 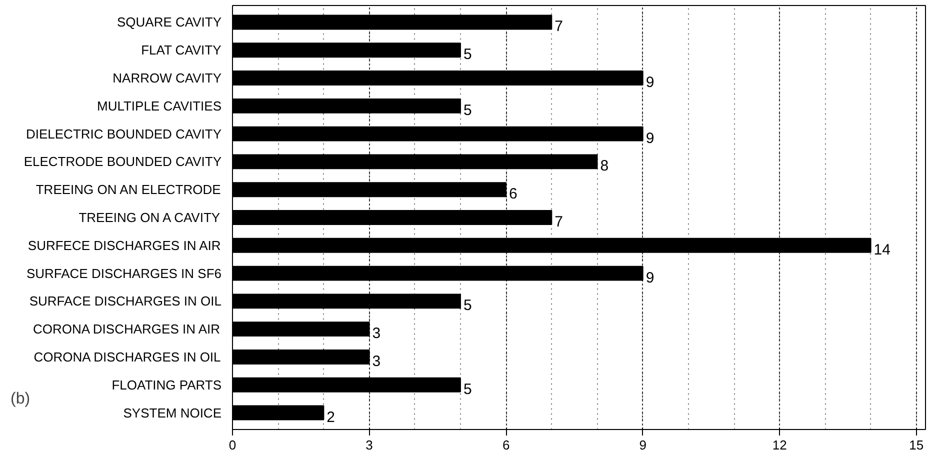 What do you see at coordinates (126, 329) in the screenshot?
I see `y-tick-label: CORONA DISCHARGES IN AIR` at bounding box center [126, 329].